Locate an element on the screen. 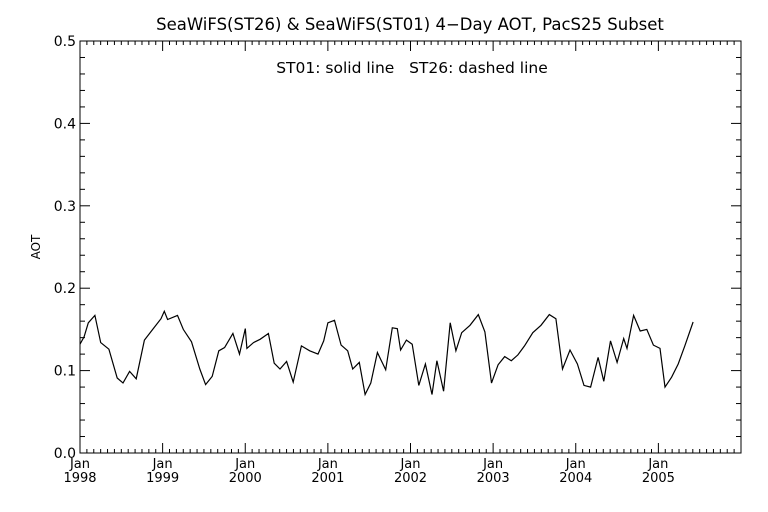 The height and width of the screenshot is (512, 768). x-tick-year-label: 1998 is located at coordinates (79, 478).